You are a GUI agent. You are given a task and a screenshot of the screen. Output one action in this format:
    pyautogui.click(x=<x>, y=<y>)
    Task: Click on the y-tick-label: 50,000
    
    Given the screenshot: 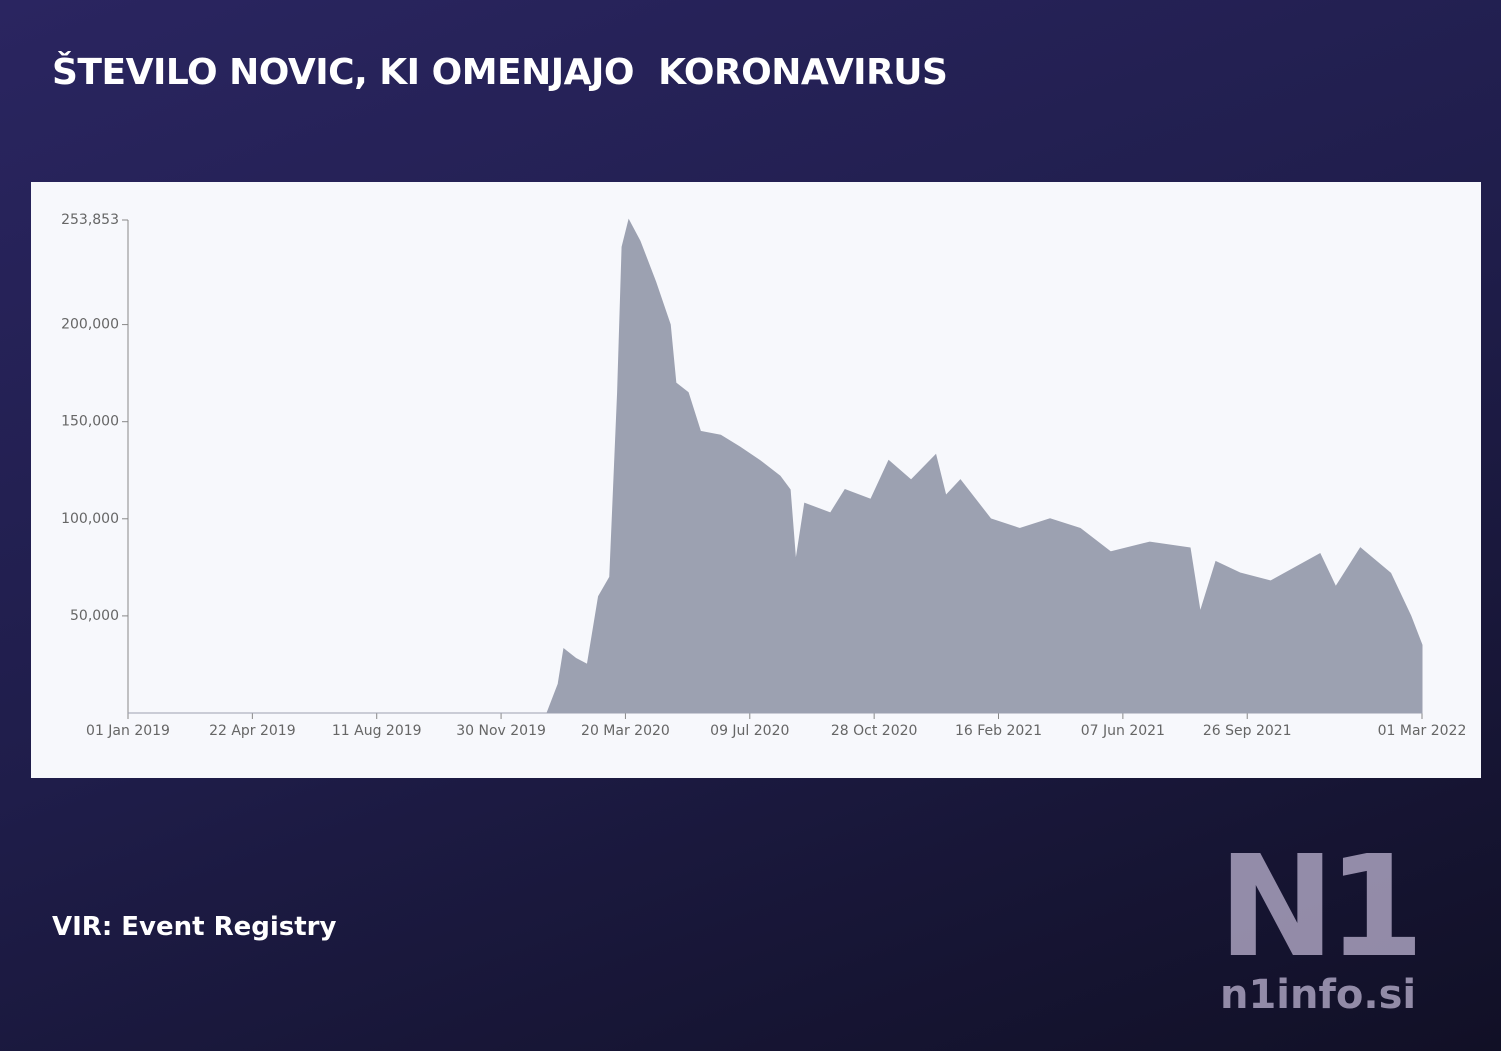 What is the action you would take?
    pyautogui.click(x=94, y=616)
    